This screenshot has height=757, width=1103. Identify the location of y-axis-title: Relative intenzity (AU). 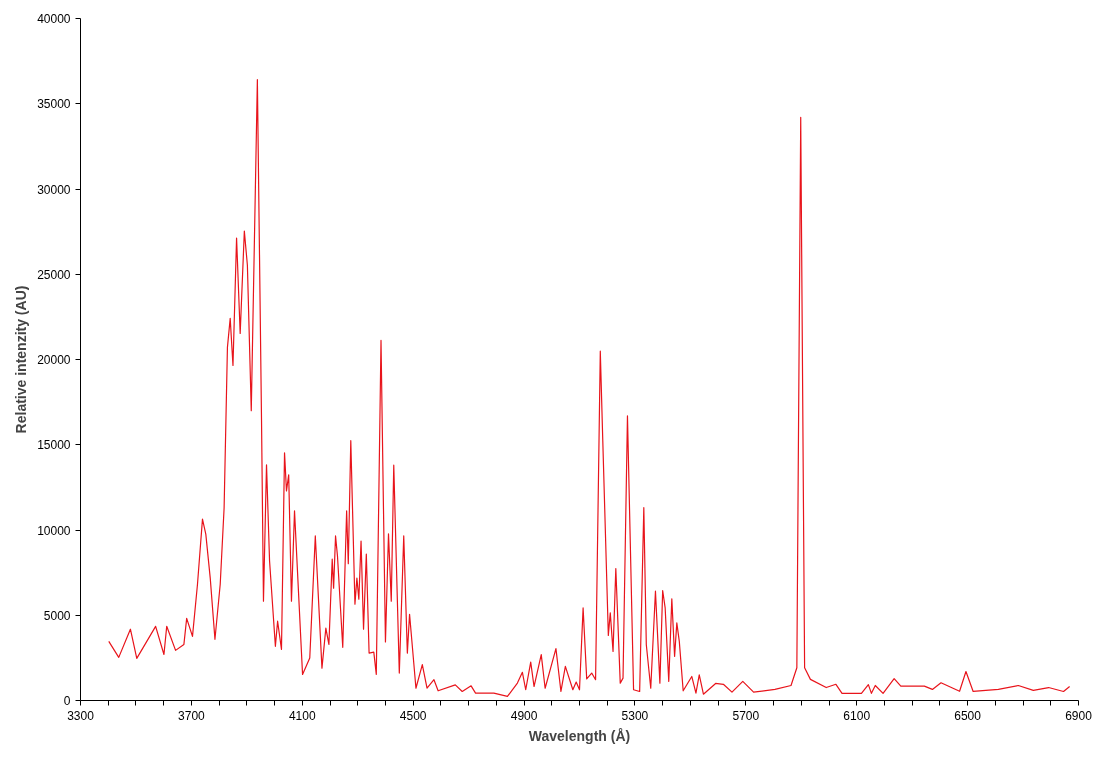
(21, 359).